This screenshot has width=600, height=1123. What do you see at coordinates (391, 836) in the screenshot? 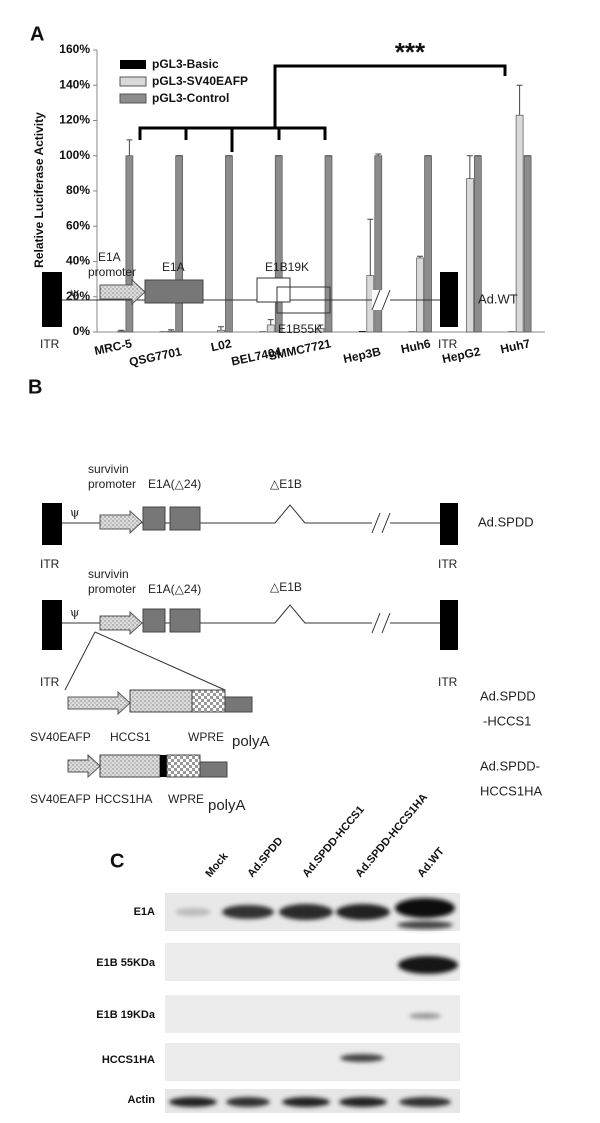
I see `lane-label: Ad.SPDD-HCCS1HA` at bounding box center [391, 836].